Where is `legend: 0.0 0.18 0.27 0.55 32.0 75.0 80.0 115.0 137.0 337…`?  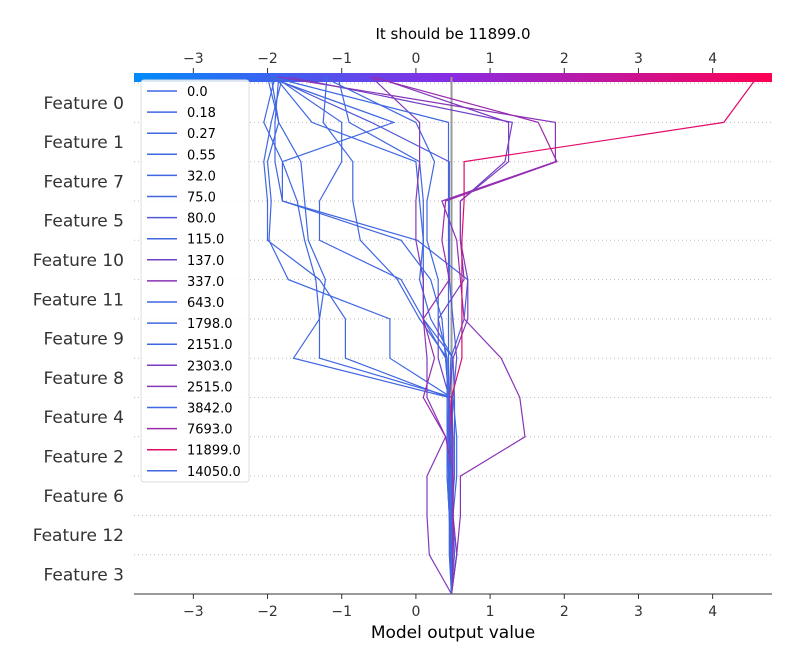
legend: 0.0 0.18 0.27 0.55 32.0 75.0 80.0 115.0 137.0 337… is located at coordinates (195, 281).